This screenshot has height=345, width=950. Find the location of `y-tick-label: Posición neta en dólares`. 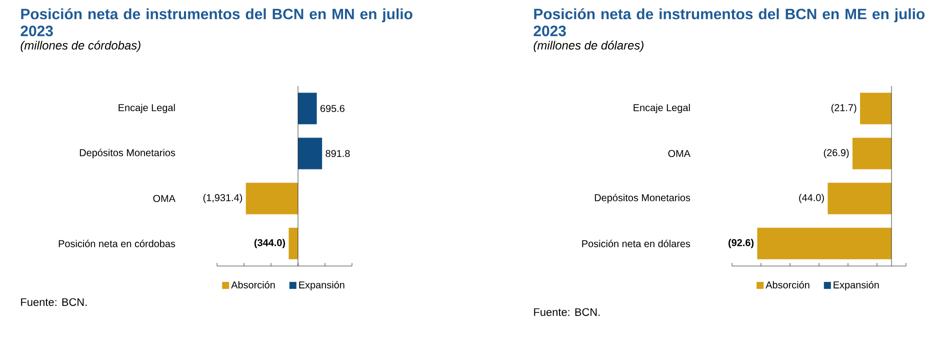

y-tick-label: Posición neta en dólares is located at coordinates (636, 244).